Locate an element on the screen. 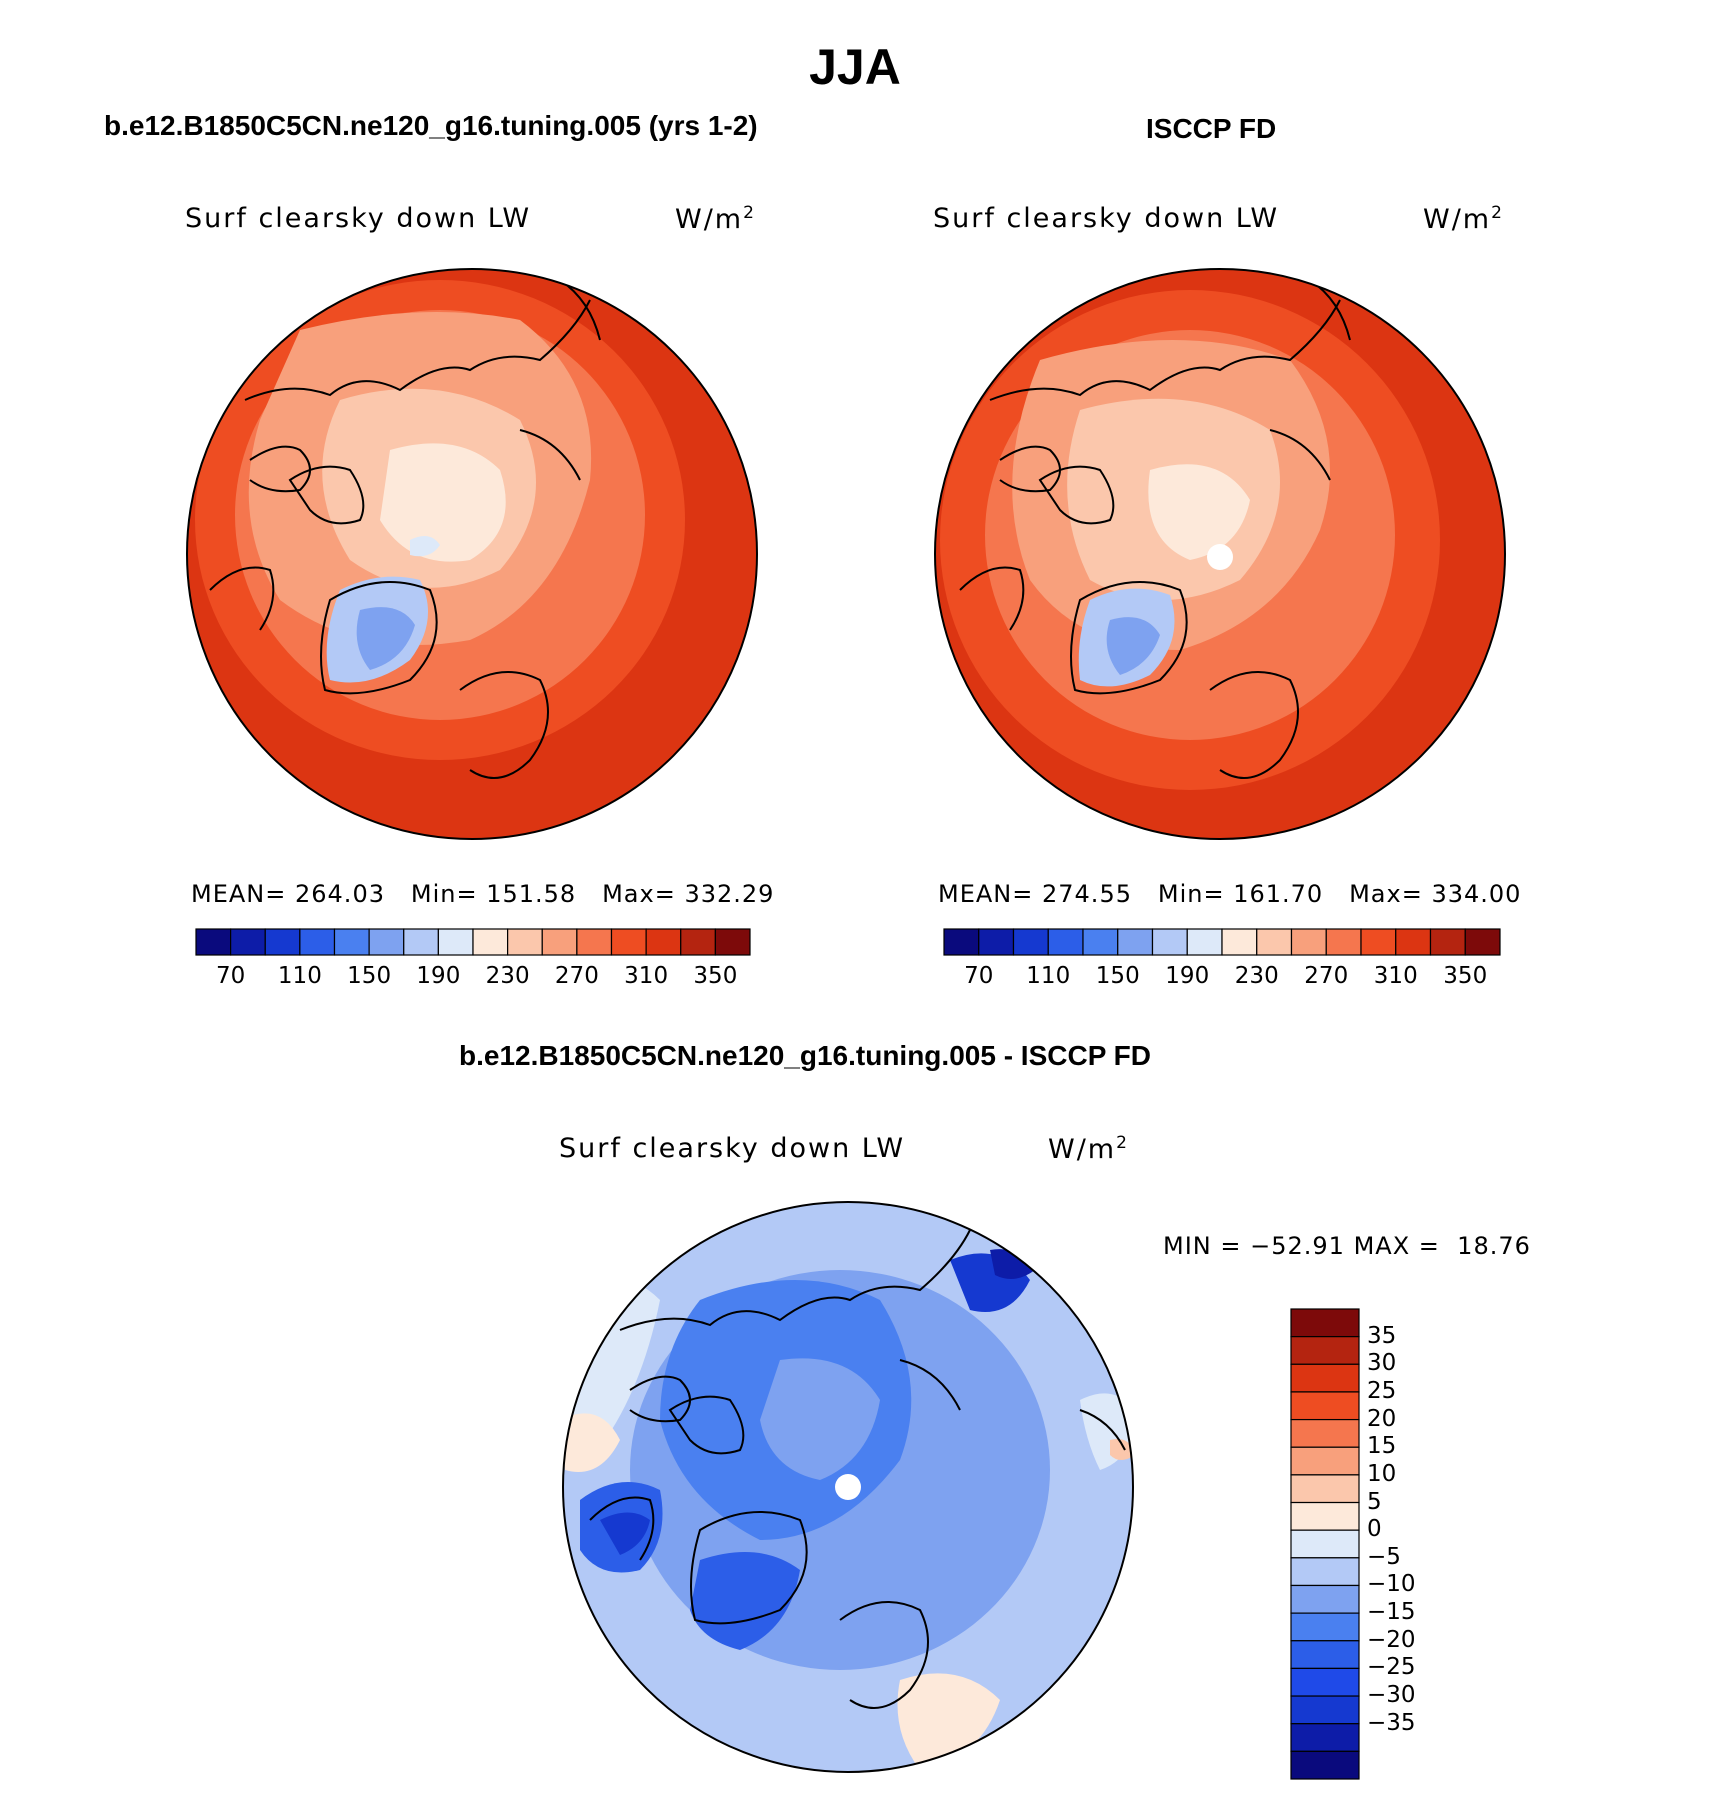 Image resolution: width=1710 pixels, height=1796 pixels. colorbar-tick-label: 20 is located at coordinates (1382, 1418).